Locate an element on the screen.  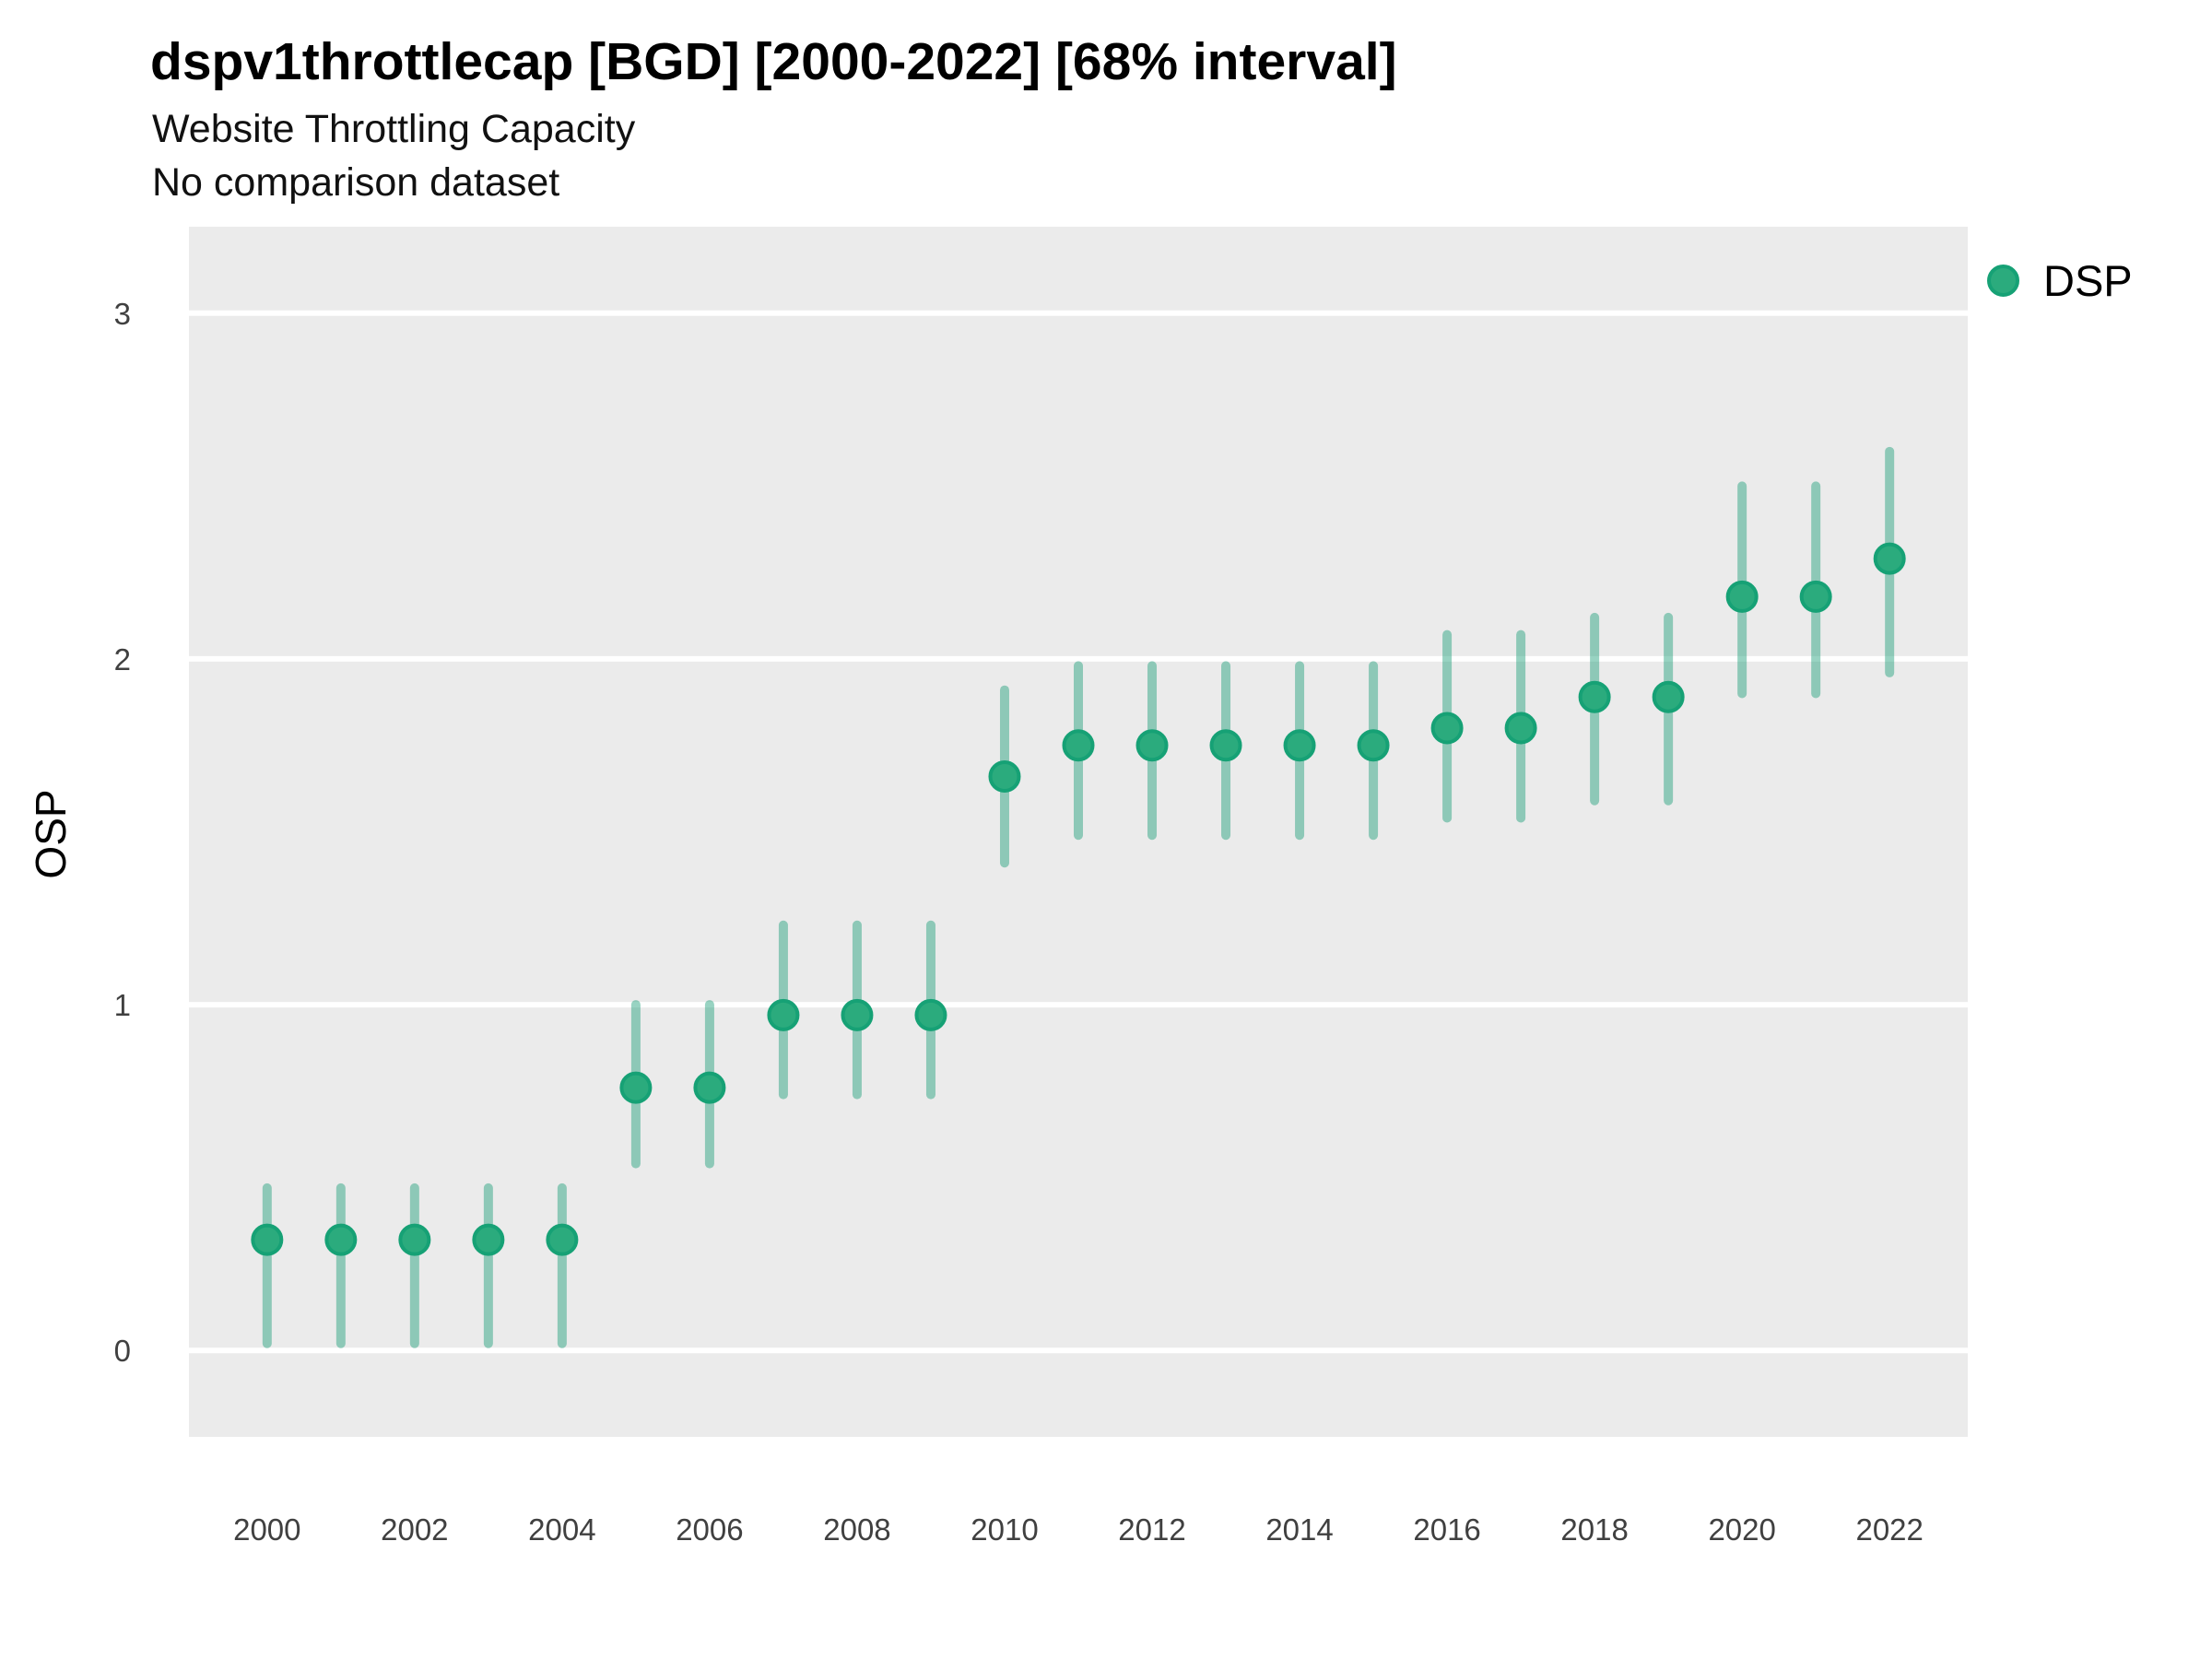
x-tick-label: 2020 is located at coordinates (1741, 1529).